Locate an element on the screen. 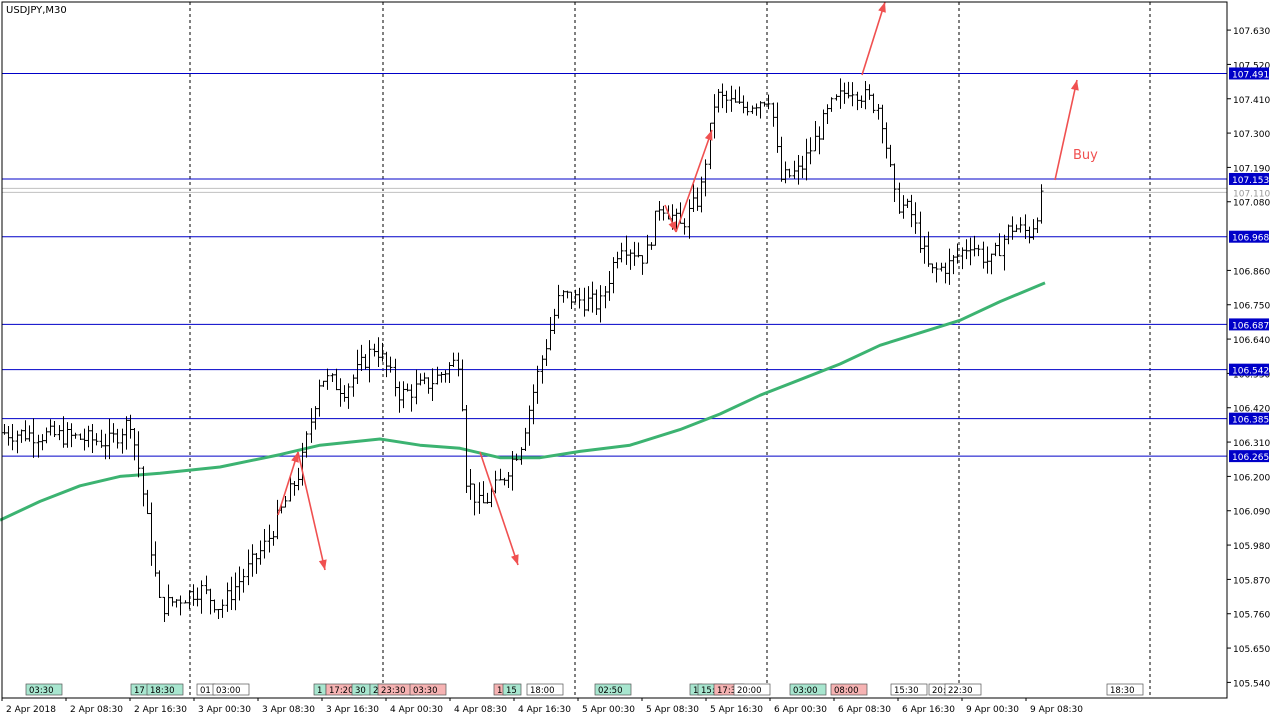  y-tick-label: 105.650 is located at coordinates (1251, 650).